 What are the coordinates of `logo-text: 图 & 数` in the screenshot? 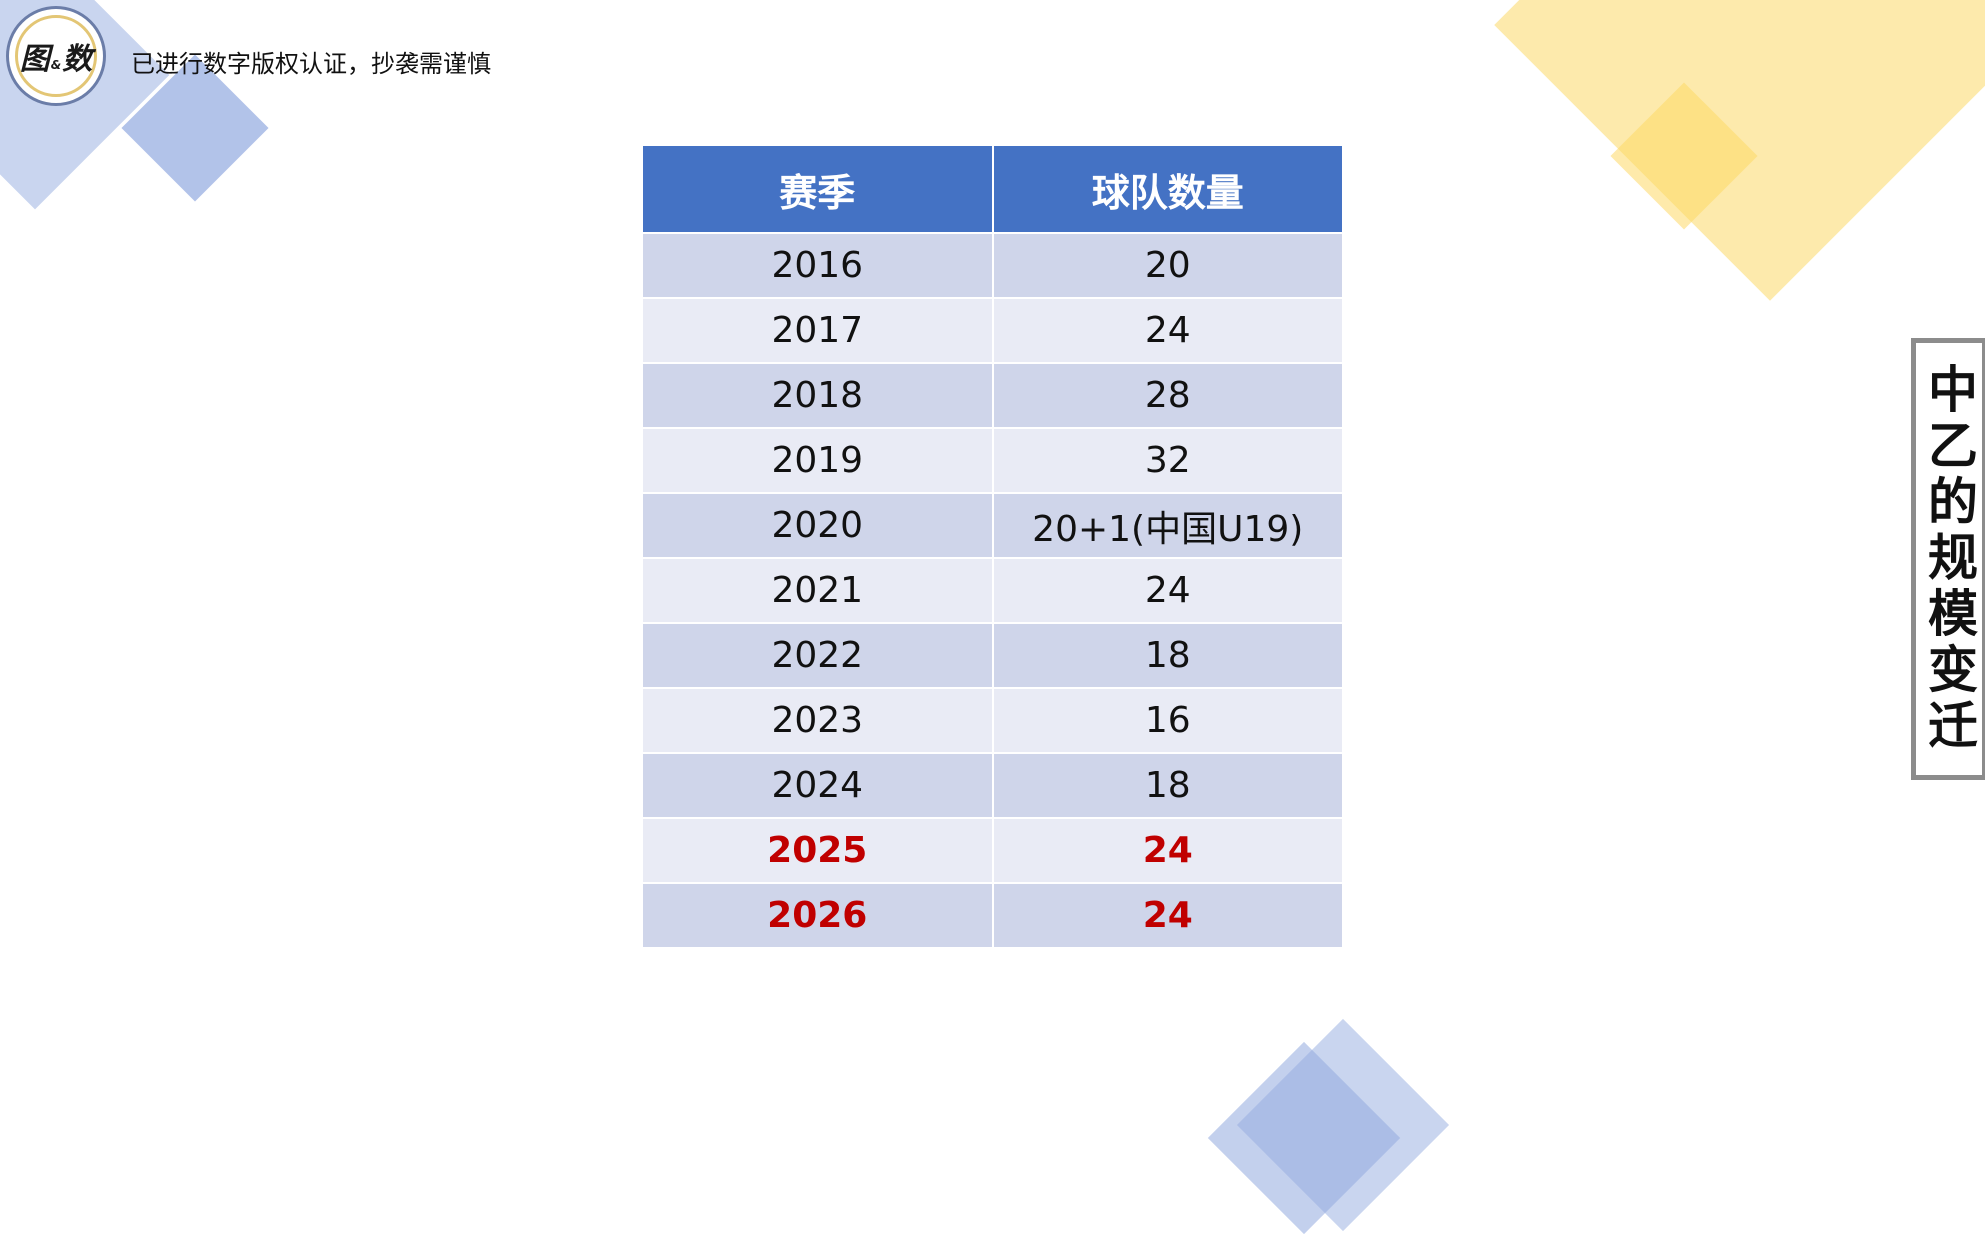 It's located at (56, 56).